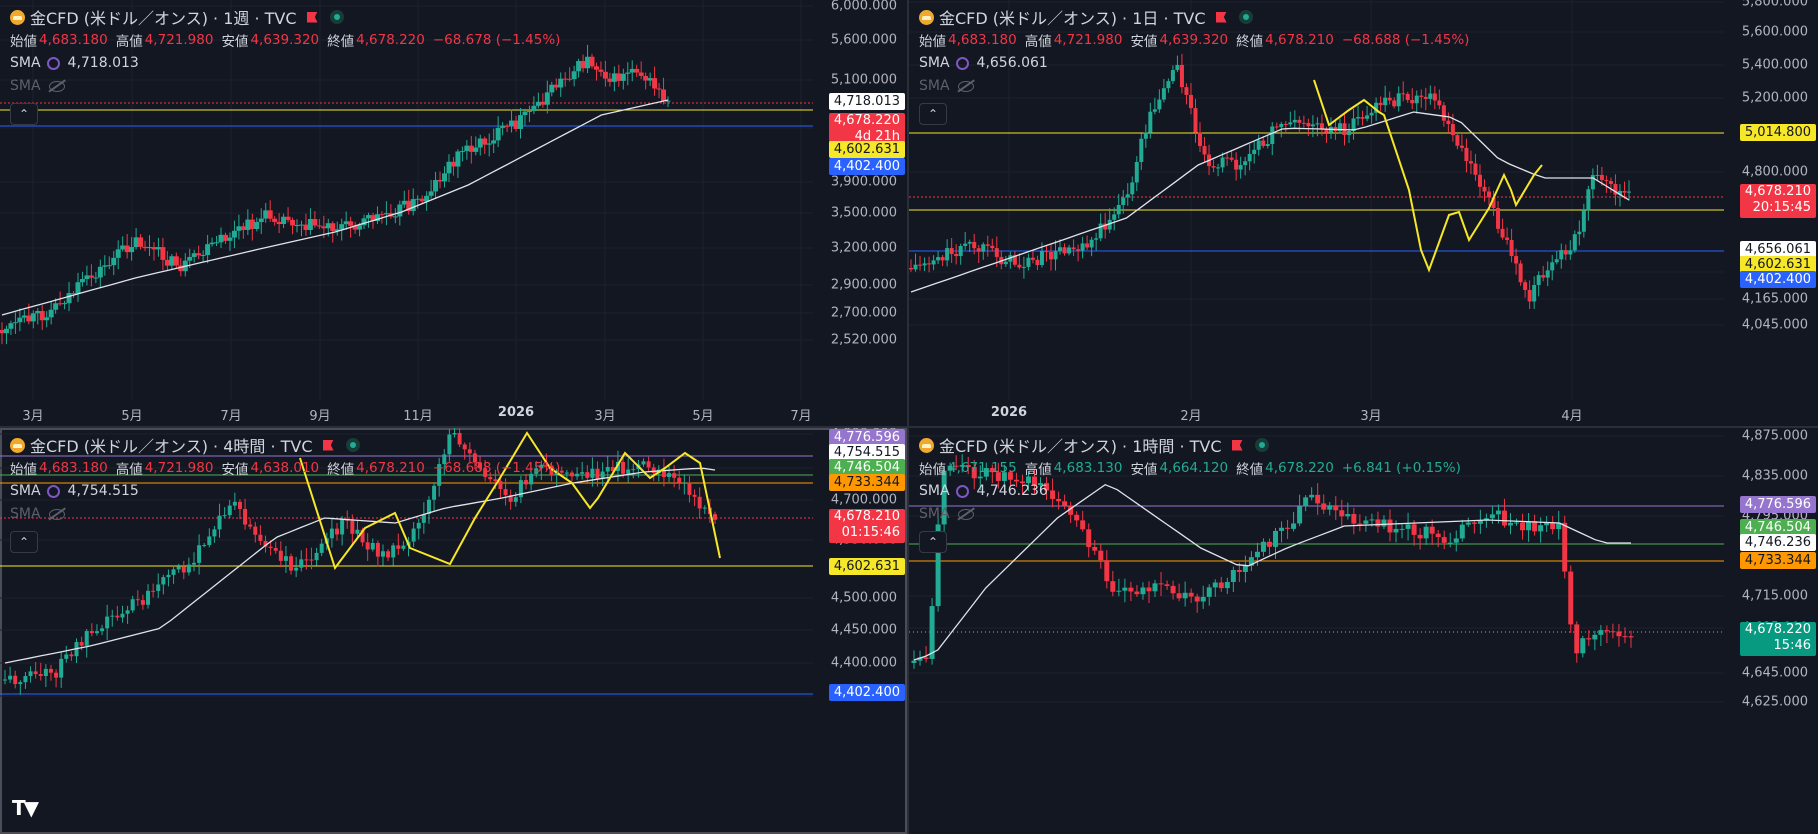 This screenshot has height=834, width=1818. I want to click on tradingview-logo-icon: T▼, so click(25, 808).